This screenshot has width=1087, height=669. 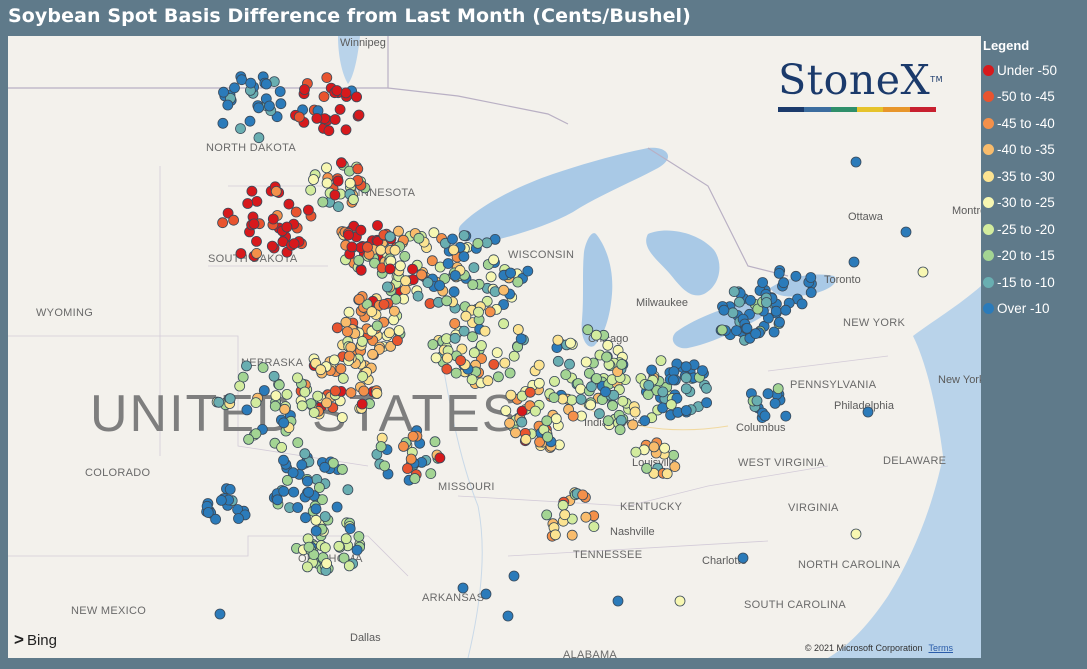 I want to click on terms-link: Terms, so click(x=941, y=648).